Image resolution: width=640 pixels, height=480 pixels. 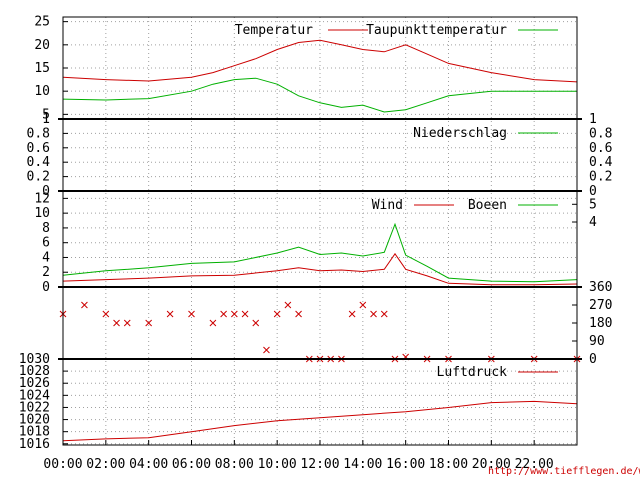 What do you see at coordinates (472, 372) in the screenshot?
I see `legend-label: Luftdruck` at bounding box center [472, 372].